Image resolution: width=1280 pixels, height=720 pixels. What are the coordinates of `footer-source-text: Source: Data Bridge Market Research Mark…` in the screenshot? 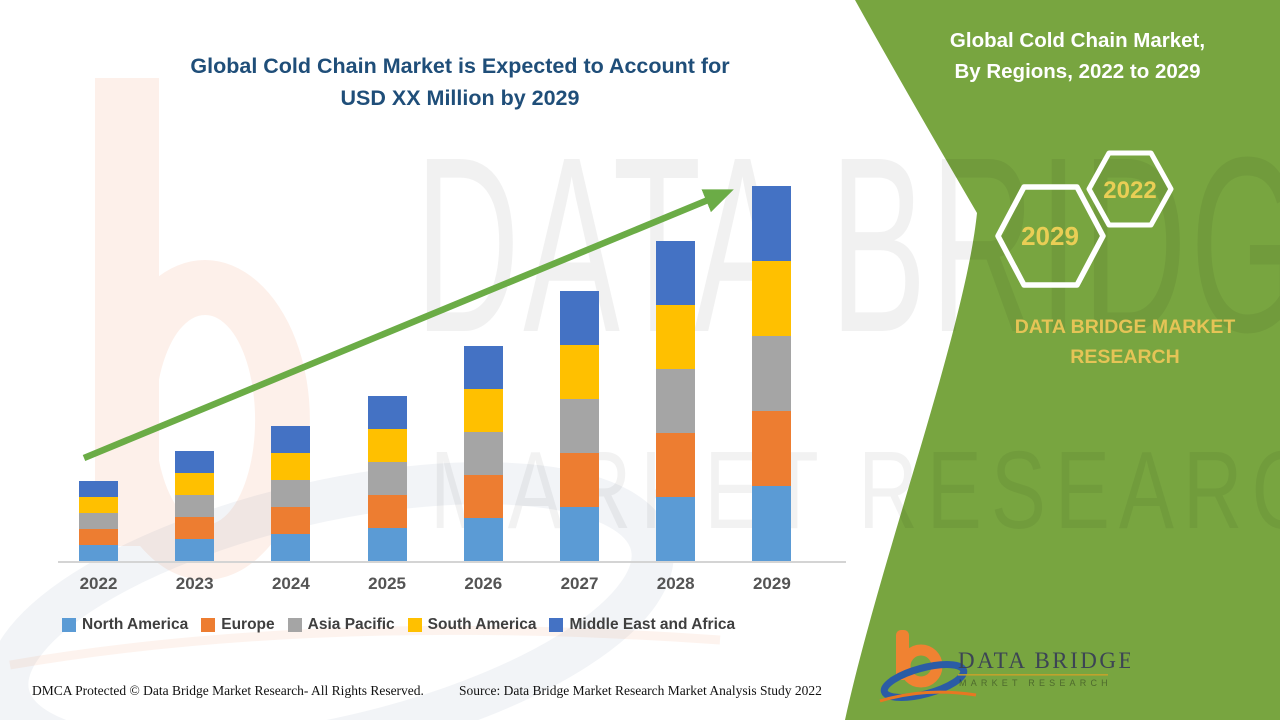 It's located at (640, 690).